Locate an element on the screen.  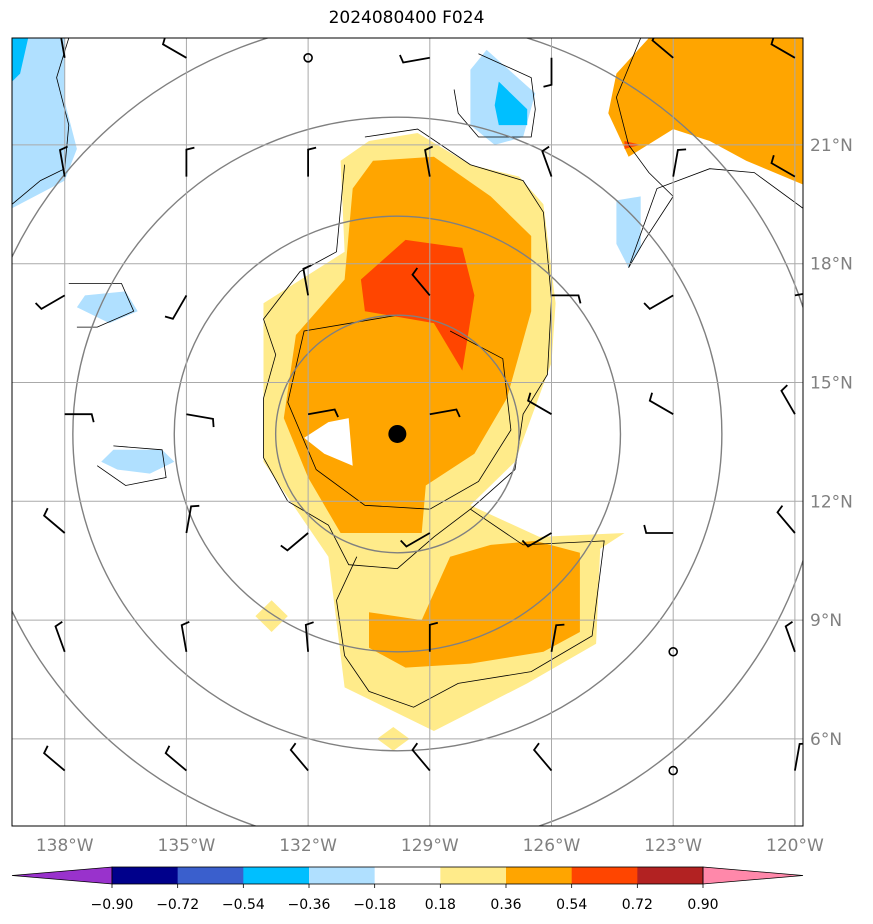
colorbar-label: 0.18 is located at coordinates (440, 905).